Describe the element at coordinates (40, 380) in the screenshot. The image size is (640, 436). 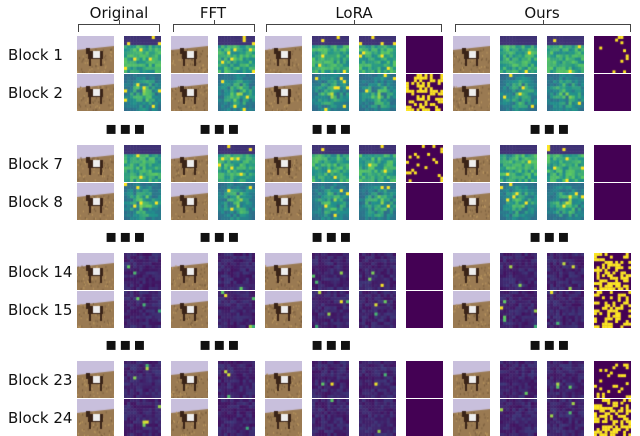
I see `row-label-block-23: Block 23` at that location.